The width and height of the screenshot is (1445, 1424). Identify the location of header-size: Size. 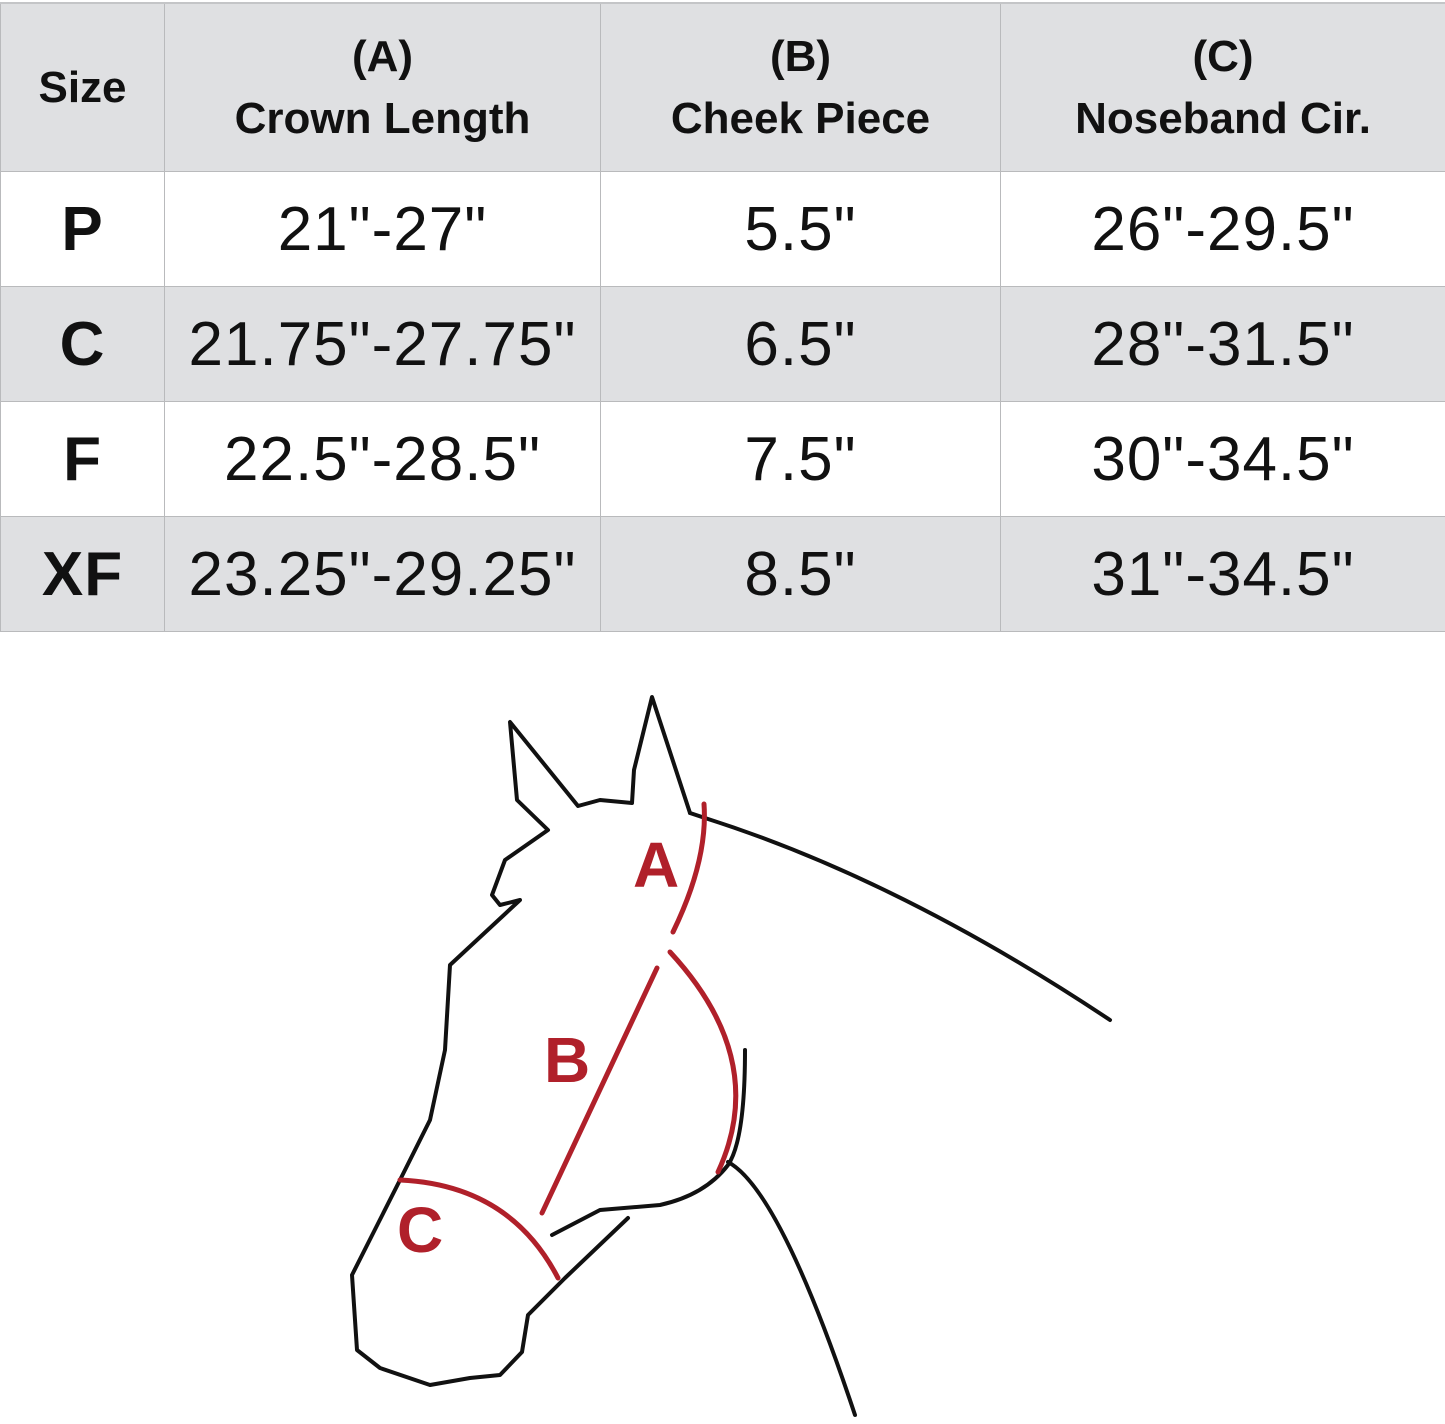
(82, 87).